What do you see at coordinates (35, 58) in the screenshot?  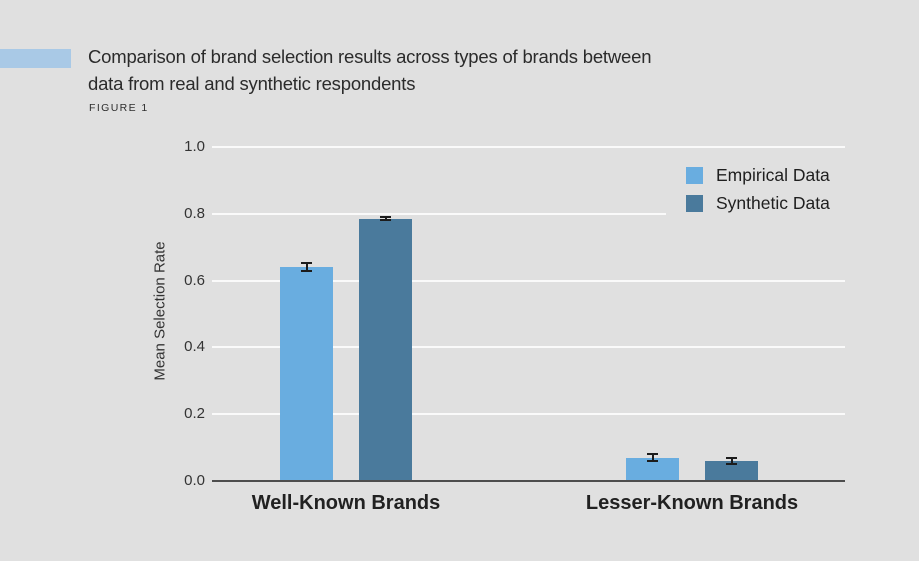 I see `title-accent-swatch` at bounding box center [35, 58].